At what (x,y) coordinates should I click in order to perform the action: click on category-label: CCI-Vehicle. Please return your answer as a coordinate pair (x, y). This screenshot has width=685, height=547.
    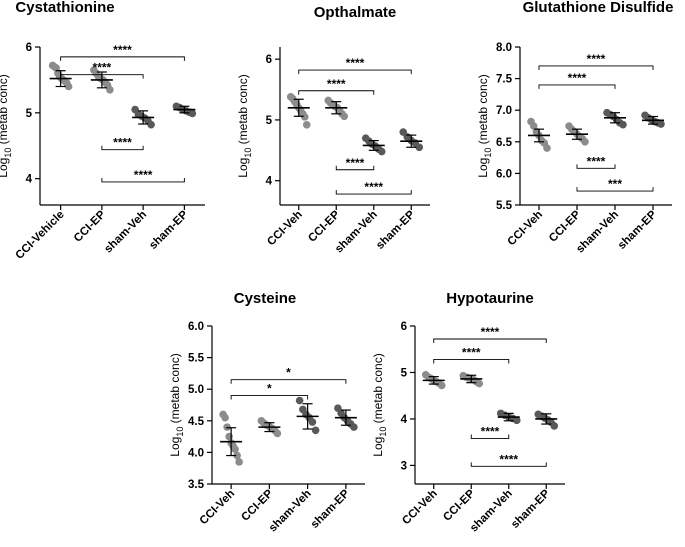
    Looking at the image, I should click on (40, 235).